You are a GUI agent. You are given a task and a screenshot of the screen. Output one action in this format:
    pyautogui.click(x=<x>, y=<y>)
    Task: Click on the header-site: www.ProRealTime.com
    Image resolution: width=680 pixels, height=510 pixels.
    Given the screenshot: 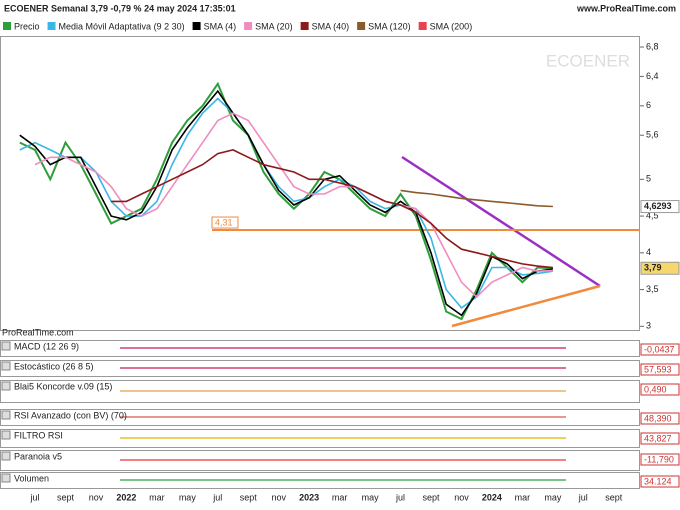 What is the action you would take?
    pyautogui.click(x=626, y=8)
    